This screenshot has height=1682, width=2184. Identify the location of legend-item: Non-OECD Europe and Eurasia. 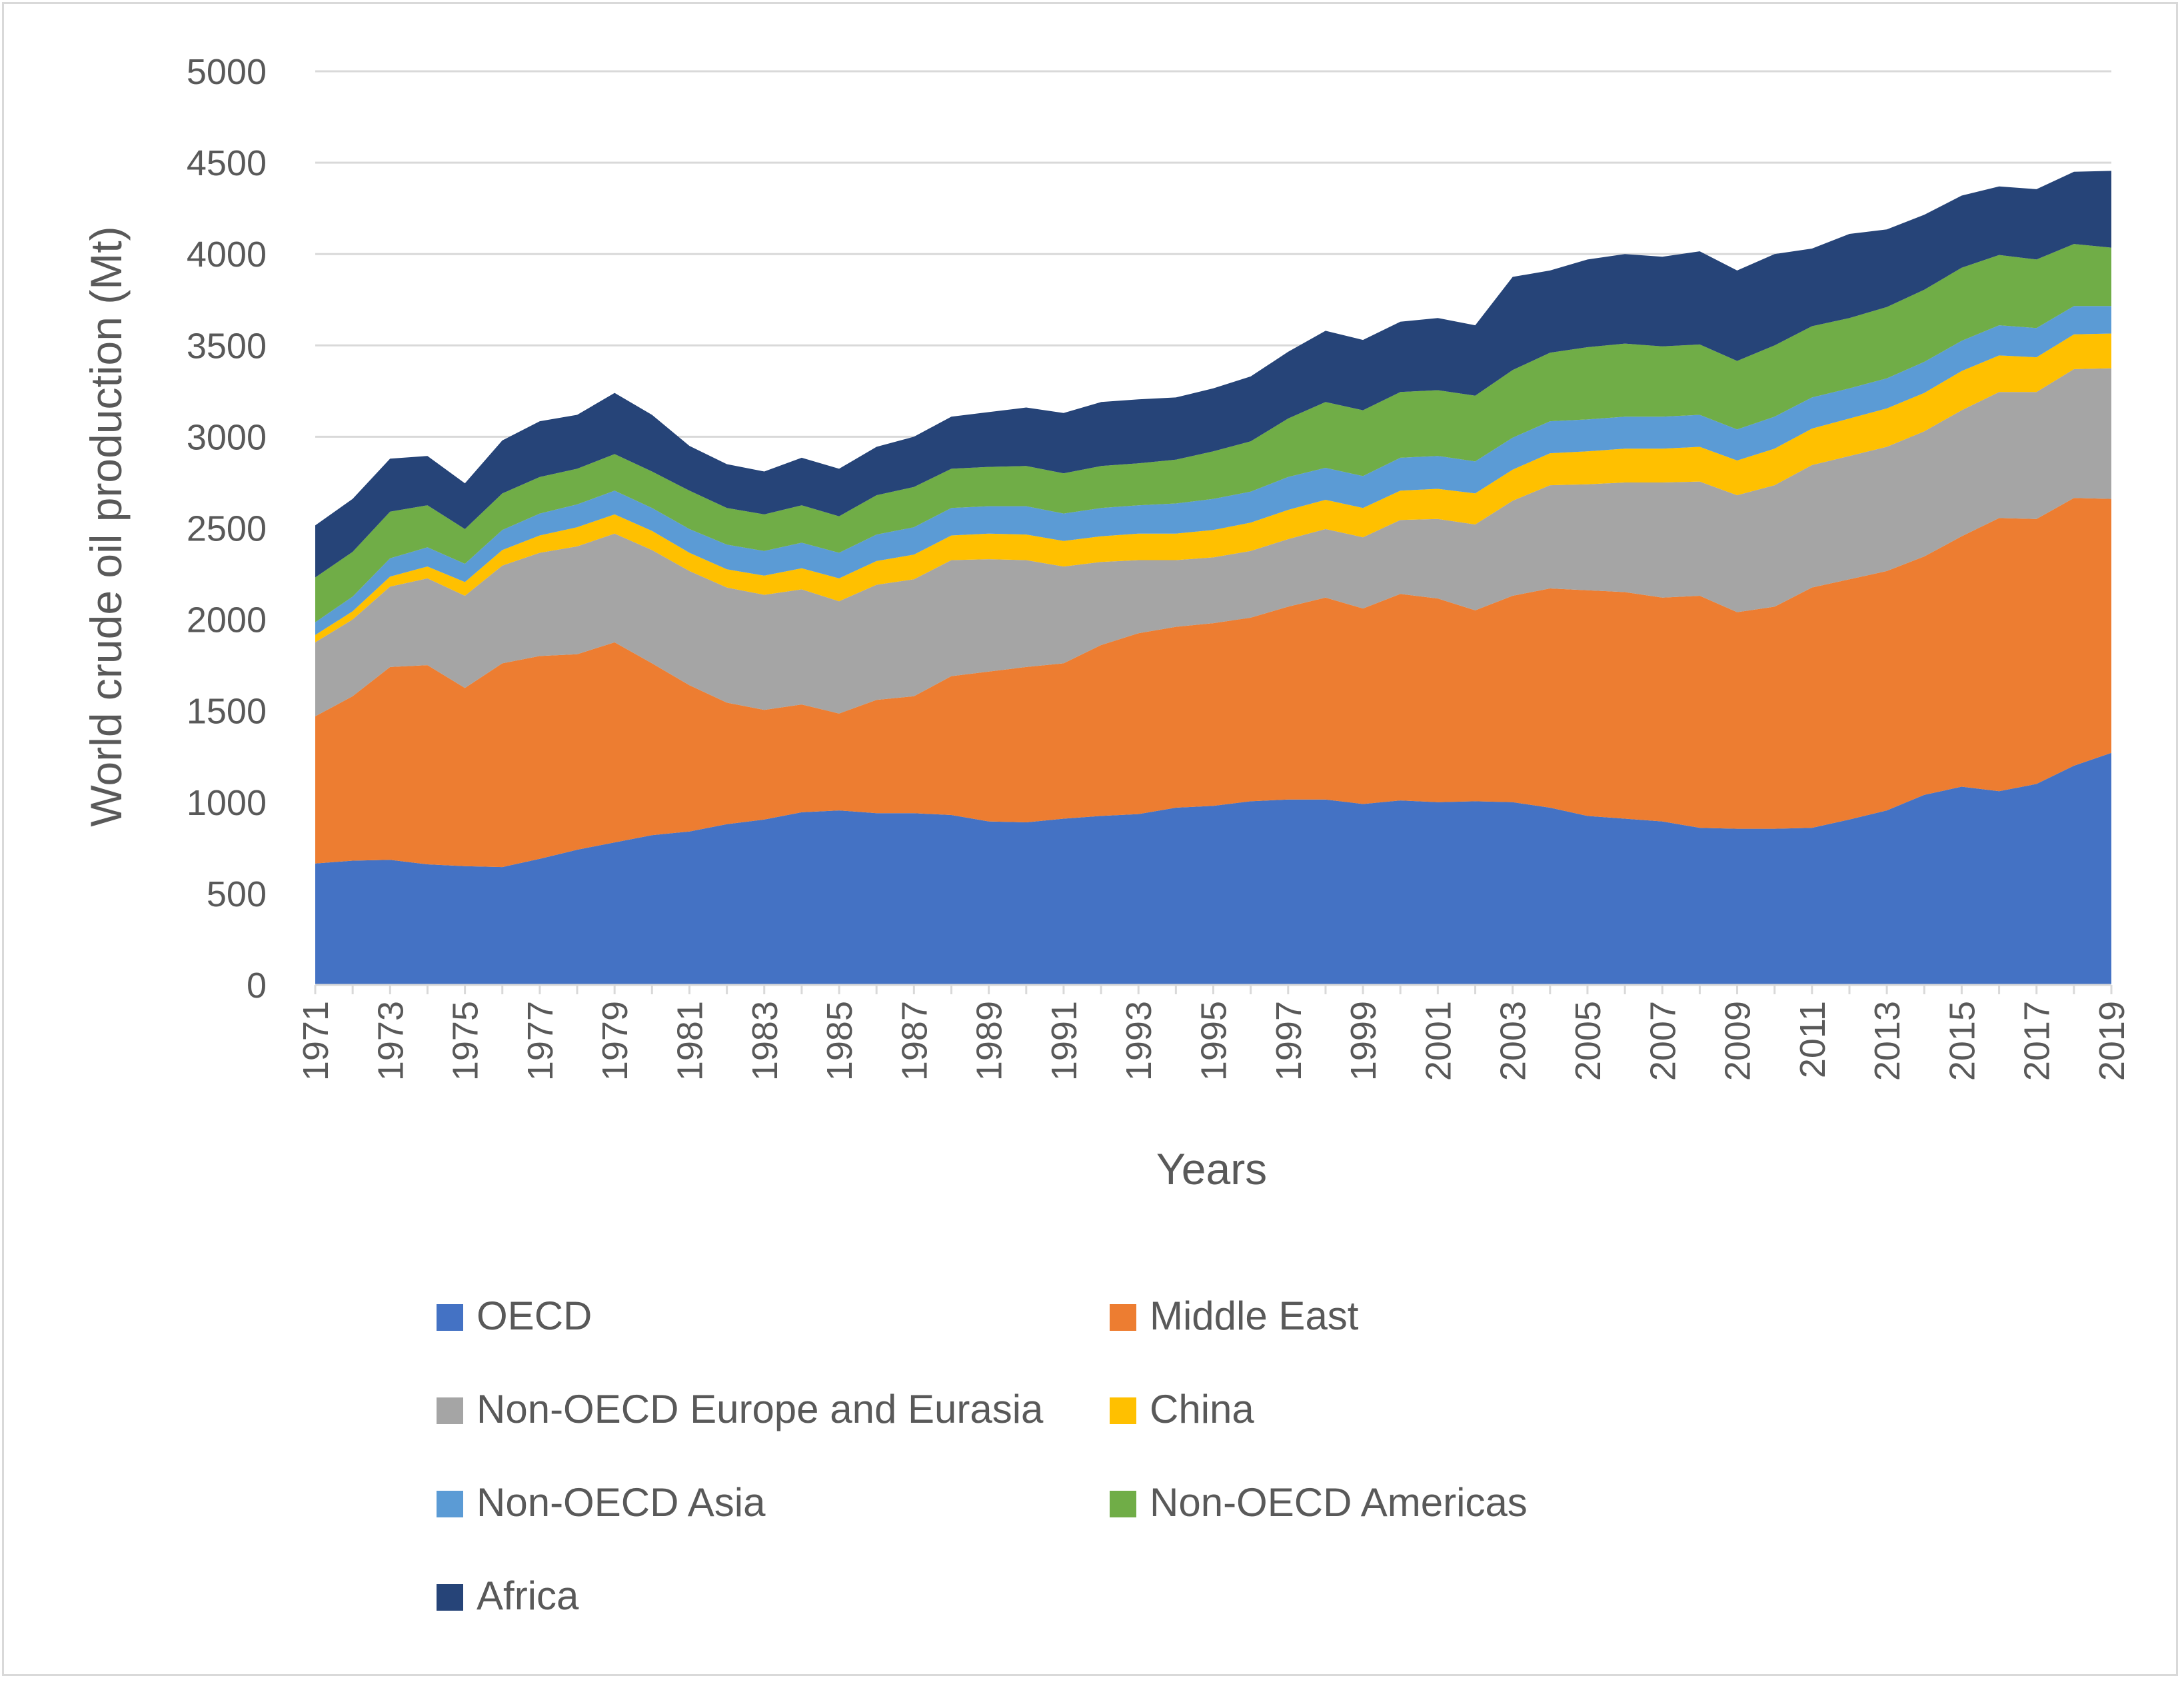
(740, 1409).